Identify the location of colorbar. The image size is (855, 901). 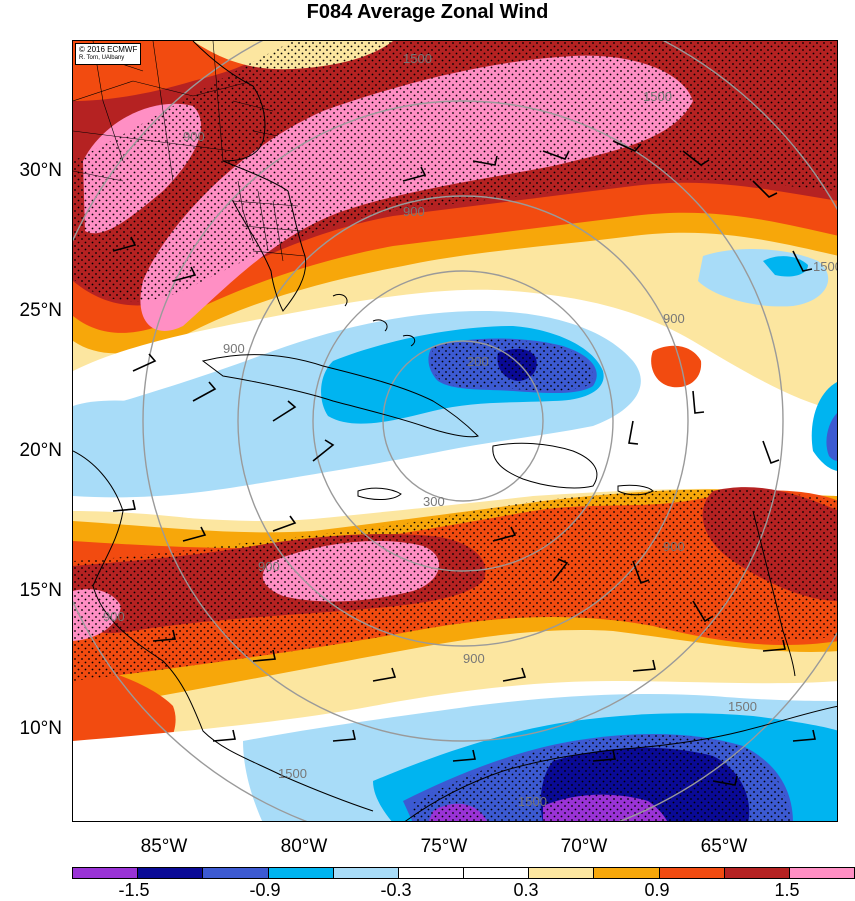
(463, 873).